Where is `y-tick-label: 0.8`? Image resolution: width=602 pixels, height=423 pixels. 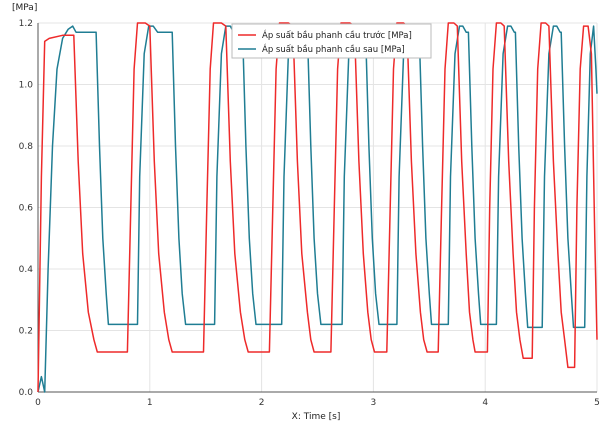 y-tick-label: 0.8 is located at coordinates (26, 147).